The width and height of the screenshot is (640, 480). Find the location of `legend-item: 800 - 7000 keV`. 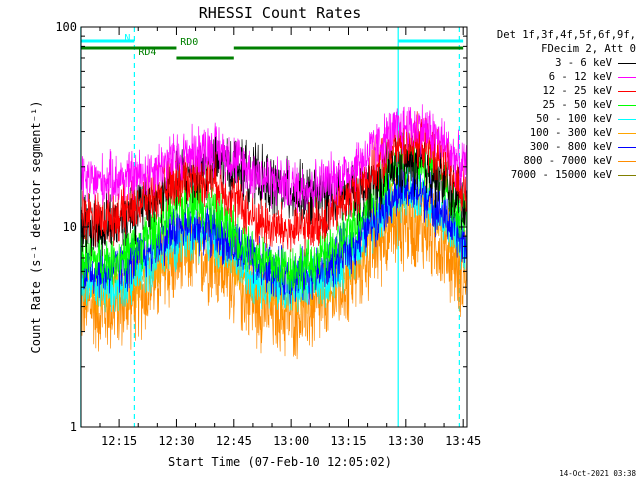

legend-item: 800 - 7000 keV is located at coordinates (557, 161).